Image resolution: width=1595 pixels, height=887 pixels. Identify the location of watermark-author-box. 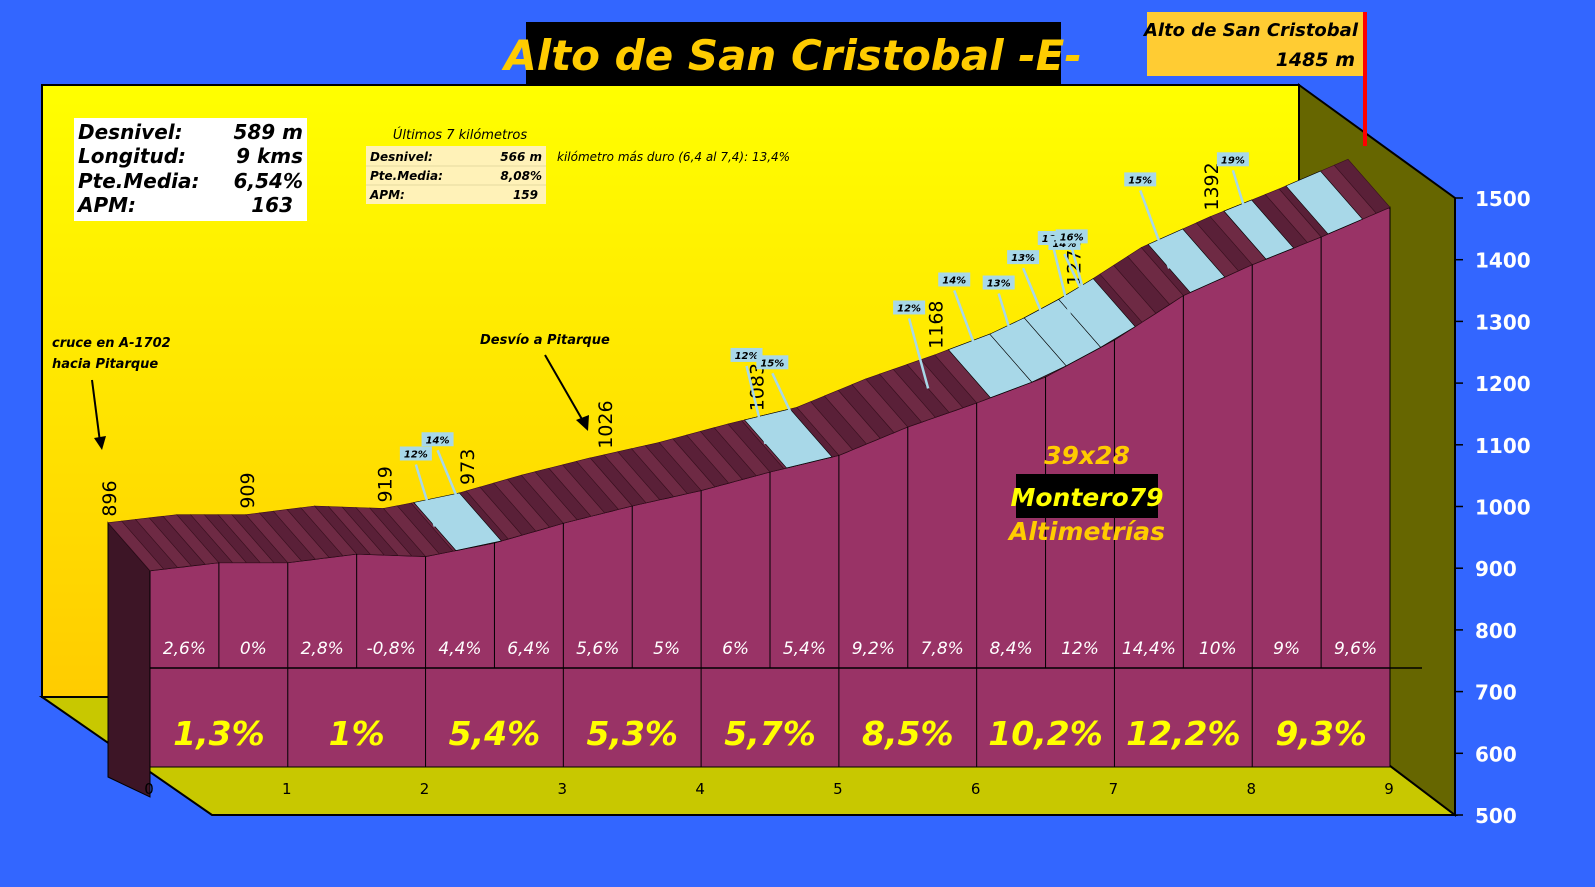
(1087, 496).